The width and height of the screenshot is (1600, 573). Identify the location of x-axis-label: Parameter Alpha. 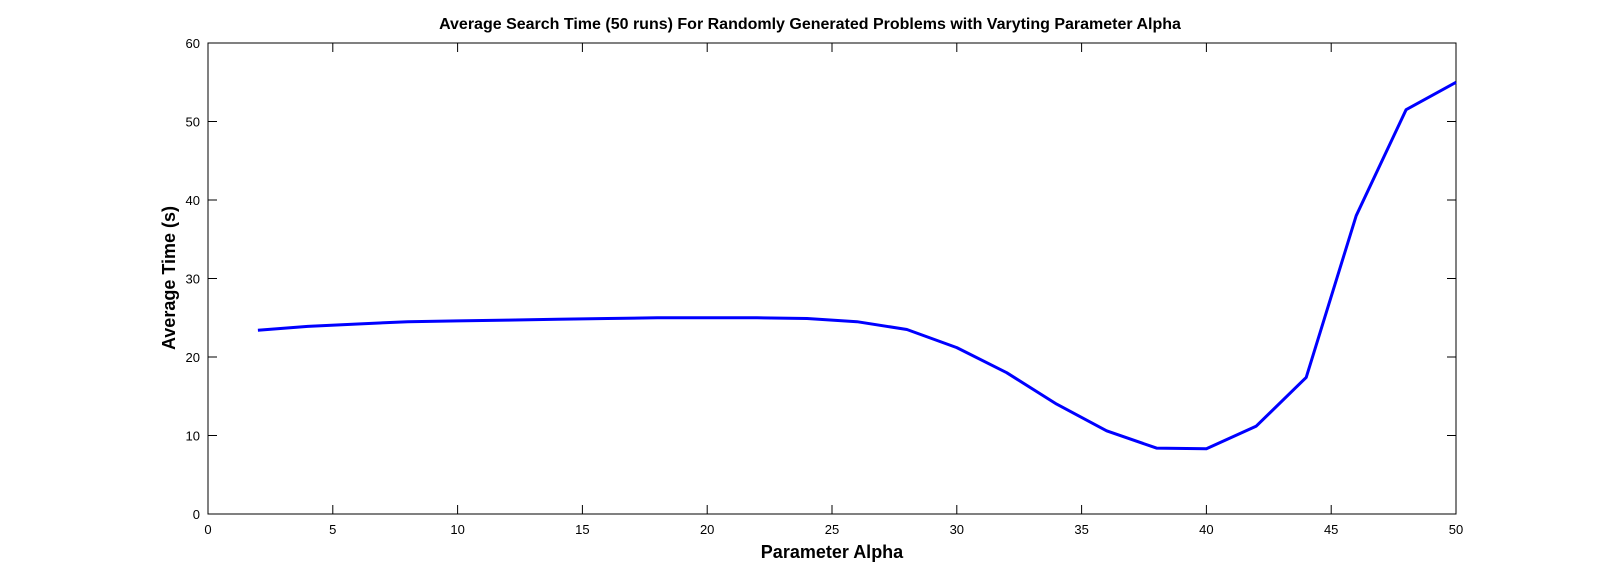
(832, 552).